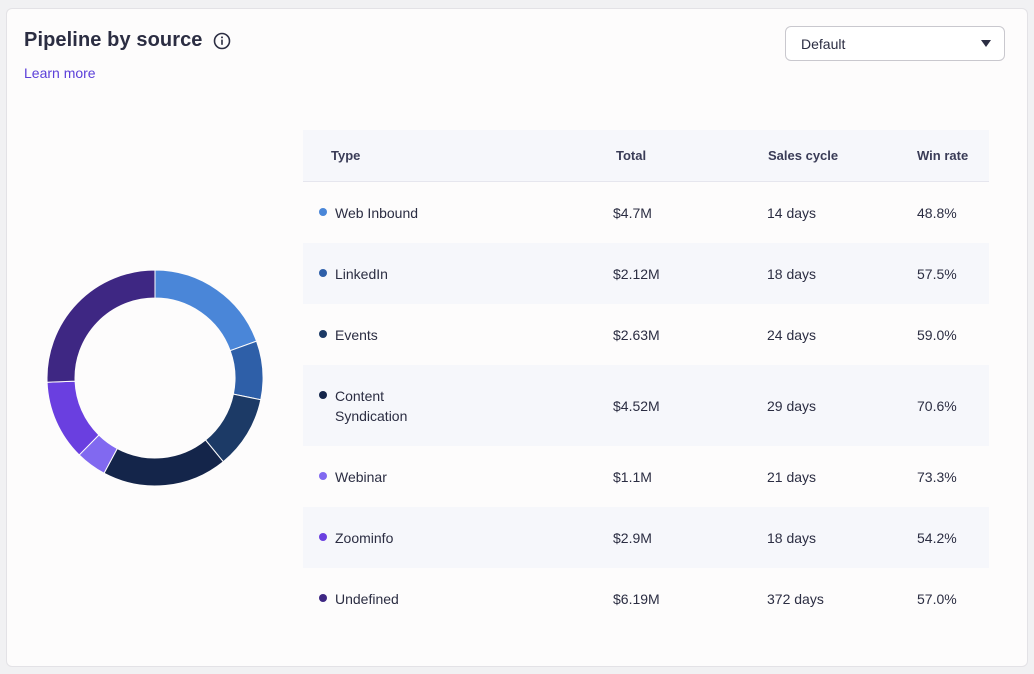 This screenshot has height=674, width=1034. I want to click on chevron-down-icon, so click(986, 43).